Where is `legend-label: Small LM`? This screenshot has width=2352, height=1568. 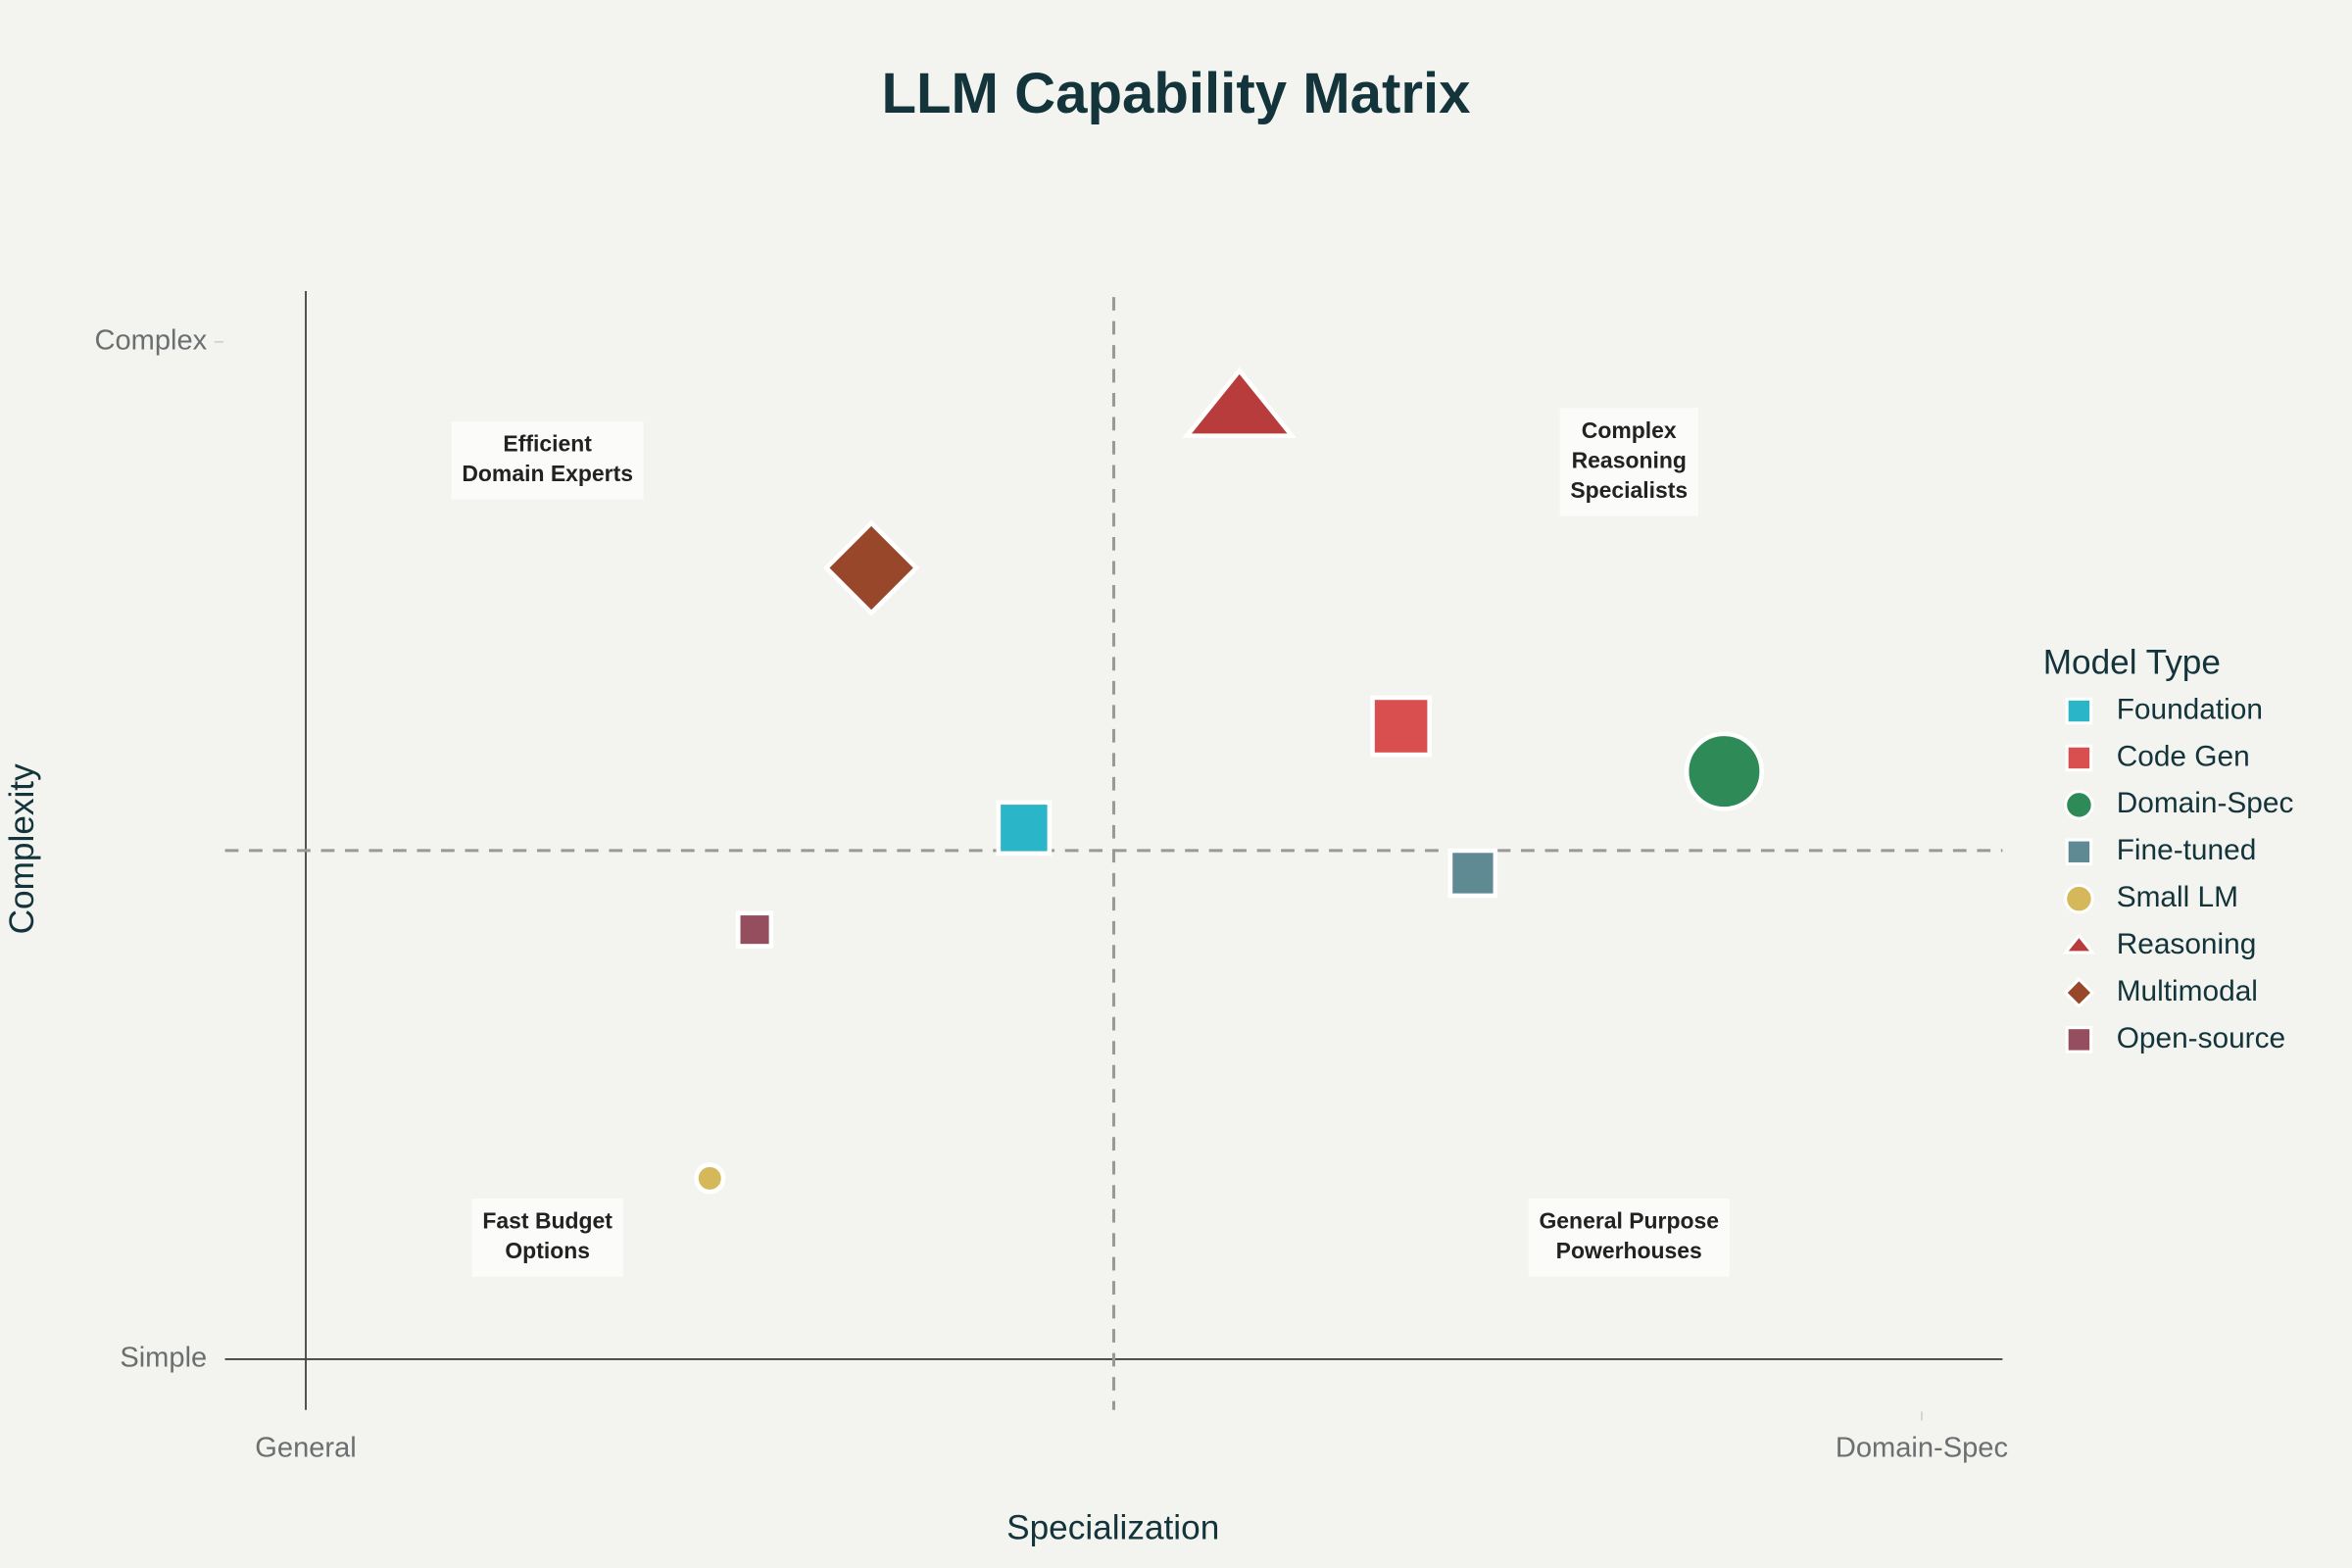
legend-label: Small LM is located at coordinates (2177, 897).